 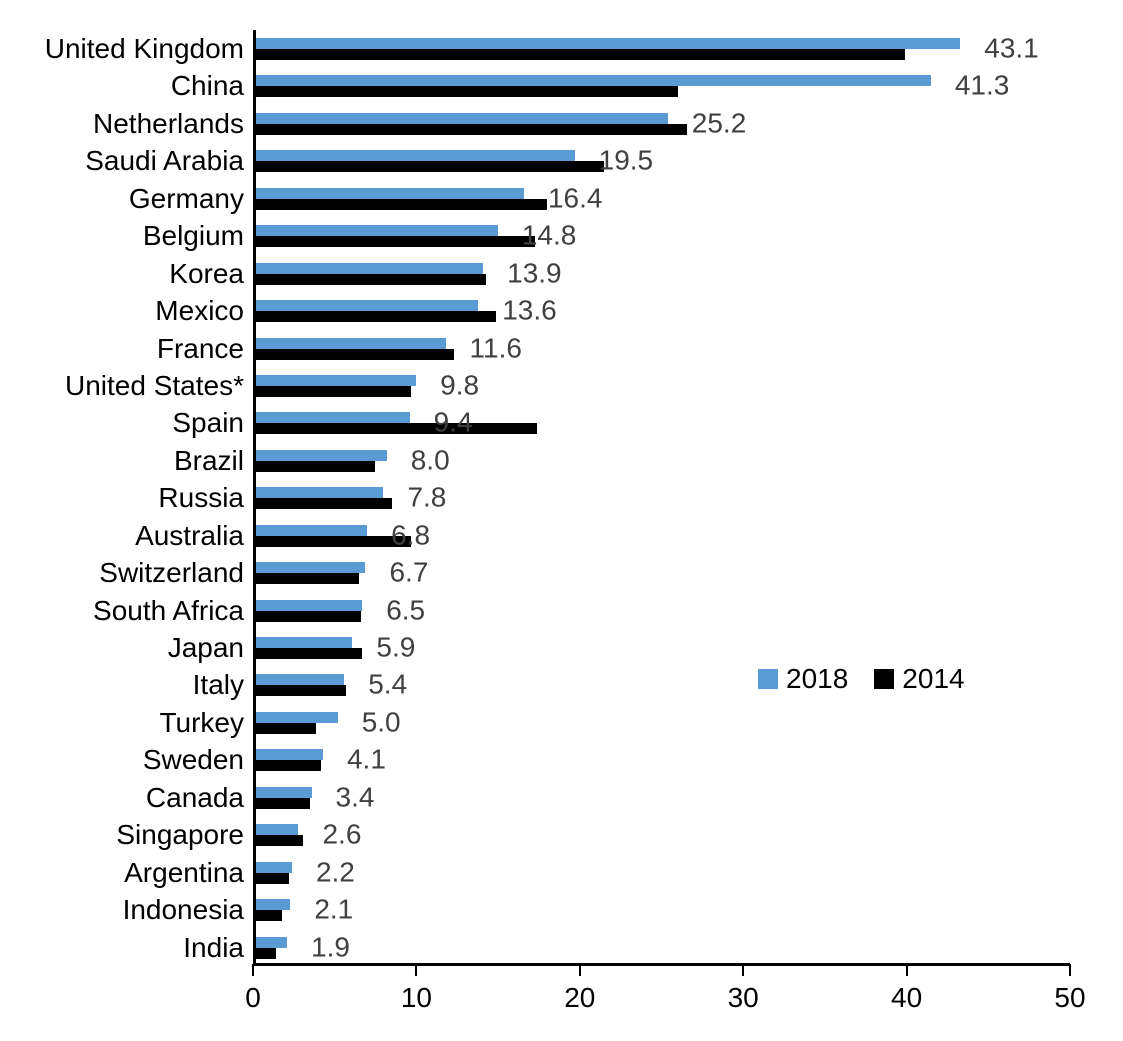 I want to click on legend-item-2014: 2014, so click(x=919, y=679).